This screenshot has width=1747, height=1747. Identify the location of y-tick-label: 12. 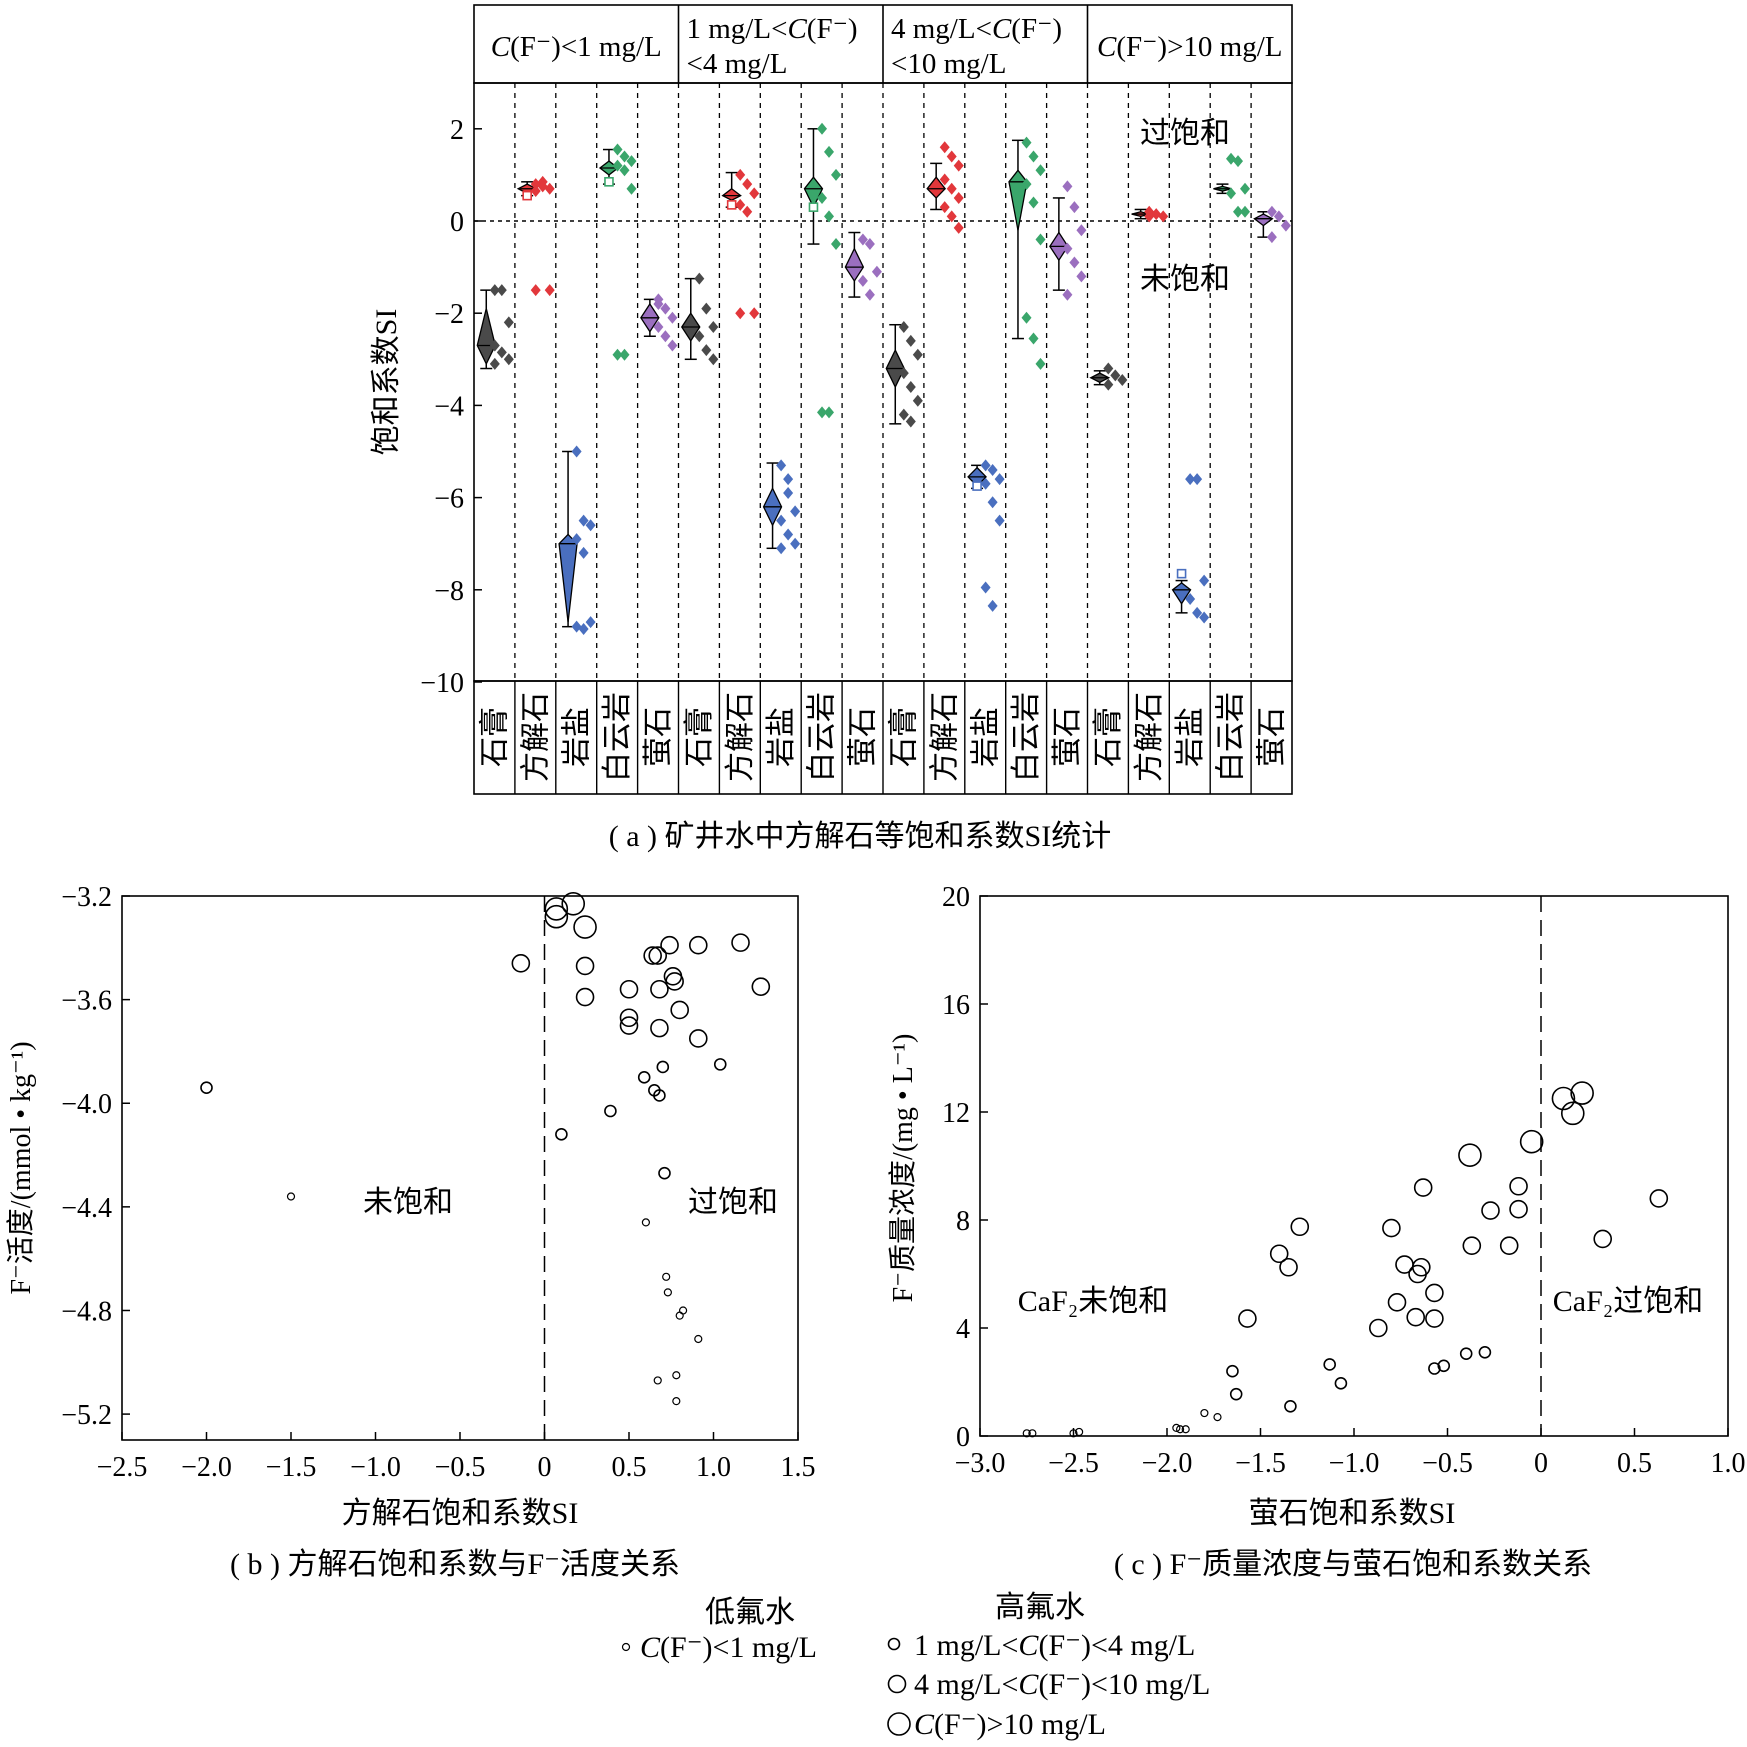
(956, 1113).